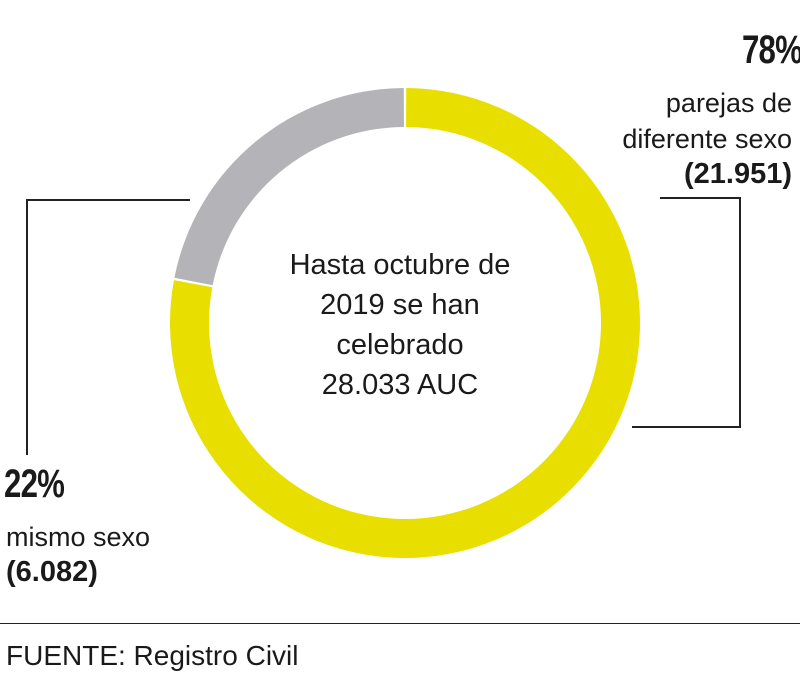 This screenshot has height=682, width=800. I want to click on count-label-same-sex: (6.082), so click(52, 572).